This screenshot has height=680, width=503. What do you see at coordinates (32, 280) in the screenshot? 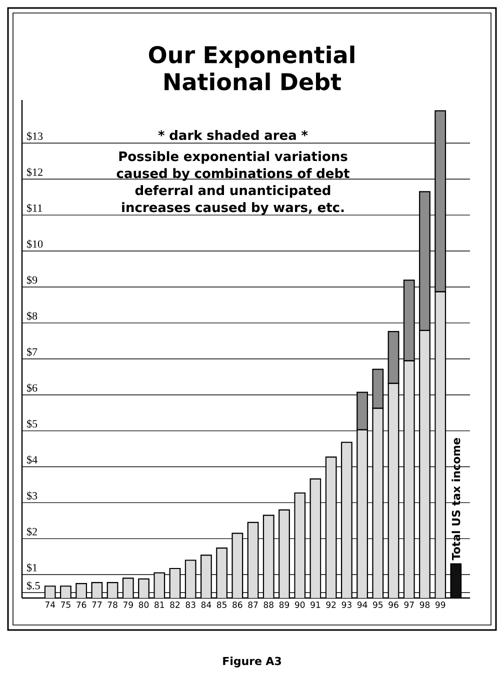
I see `y-tick-label: $9` at bounding box center [32, 280].